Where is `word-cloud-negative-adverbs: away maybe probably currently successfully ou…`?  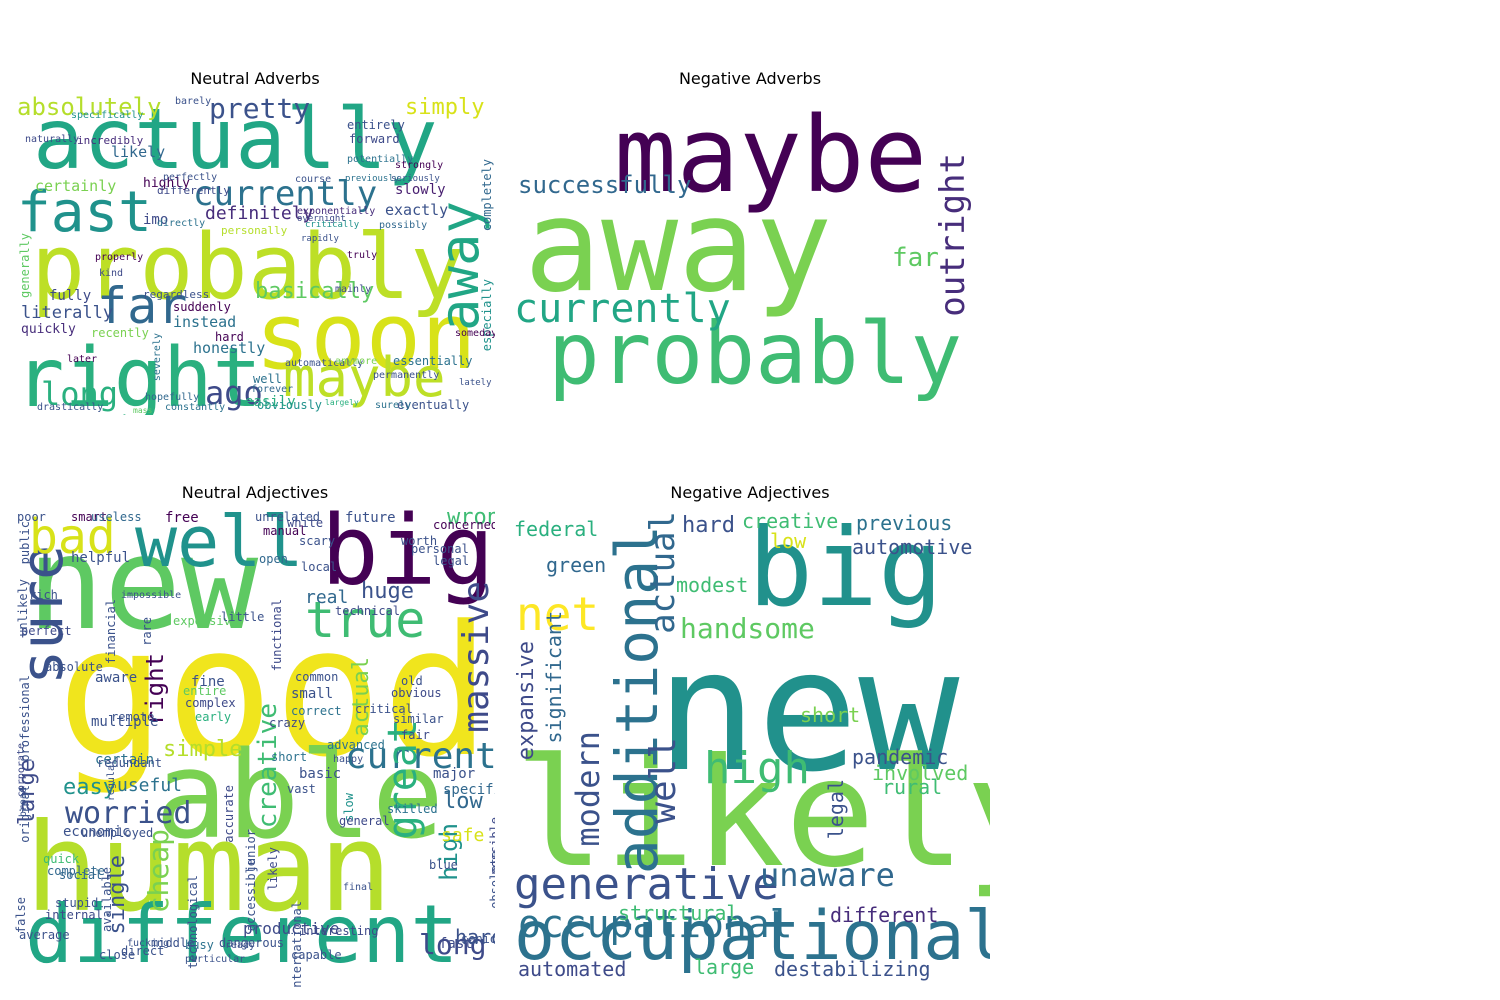 word-cloud-negative-adverbs: away maybe probably currently successfully ou… is located at coordinates (750, 254).